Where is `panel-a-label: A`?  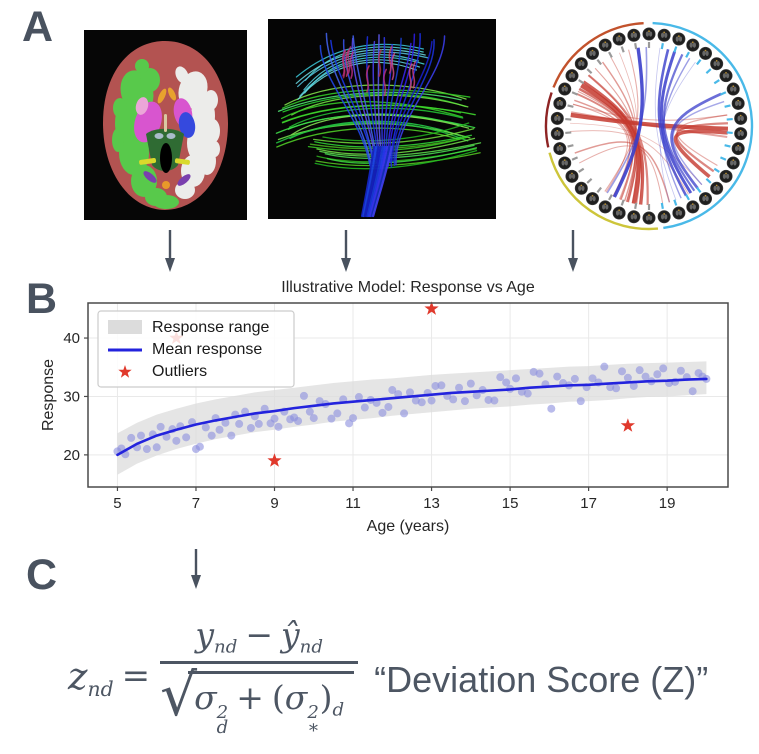
panel-a-label: A is located at coordinates (38, 27).